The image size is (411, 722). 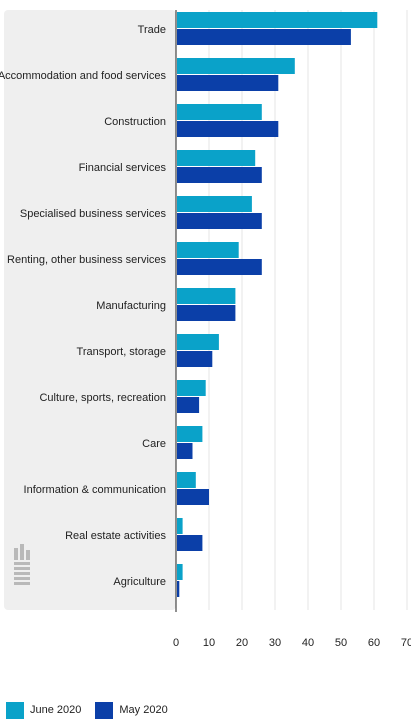 What do you see at coordinates (264, 37) in the screenshot?
I see `bar-trade-may-2020` at bounding box center [264, 37].